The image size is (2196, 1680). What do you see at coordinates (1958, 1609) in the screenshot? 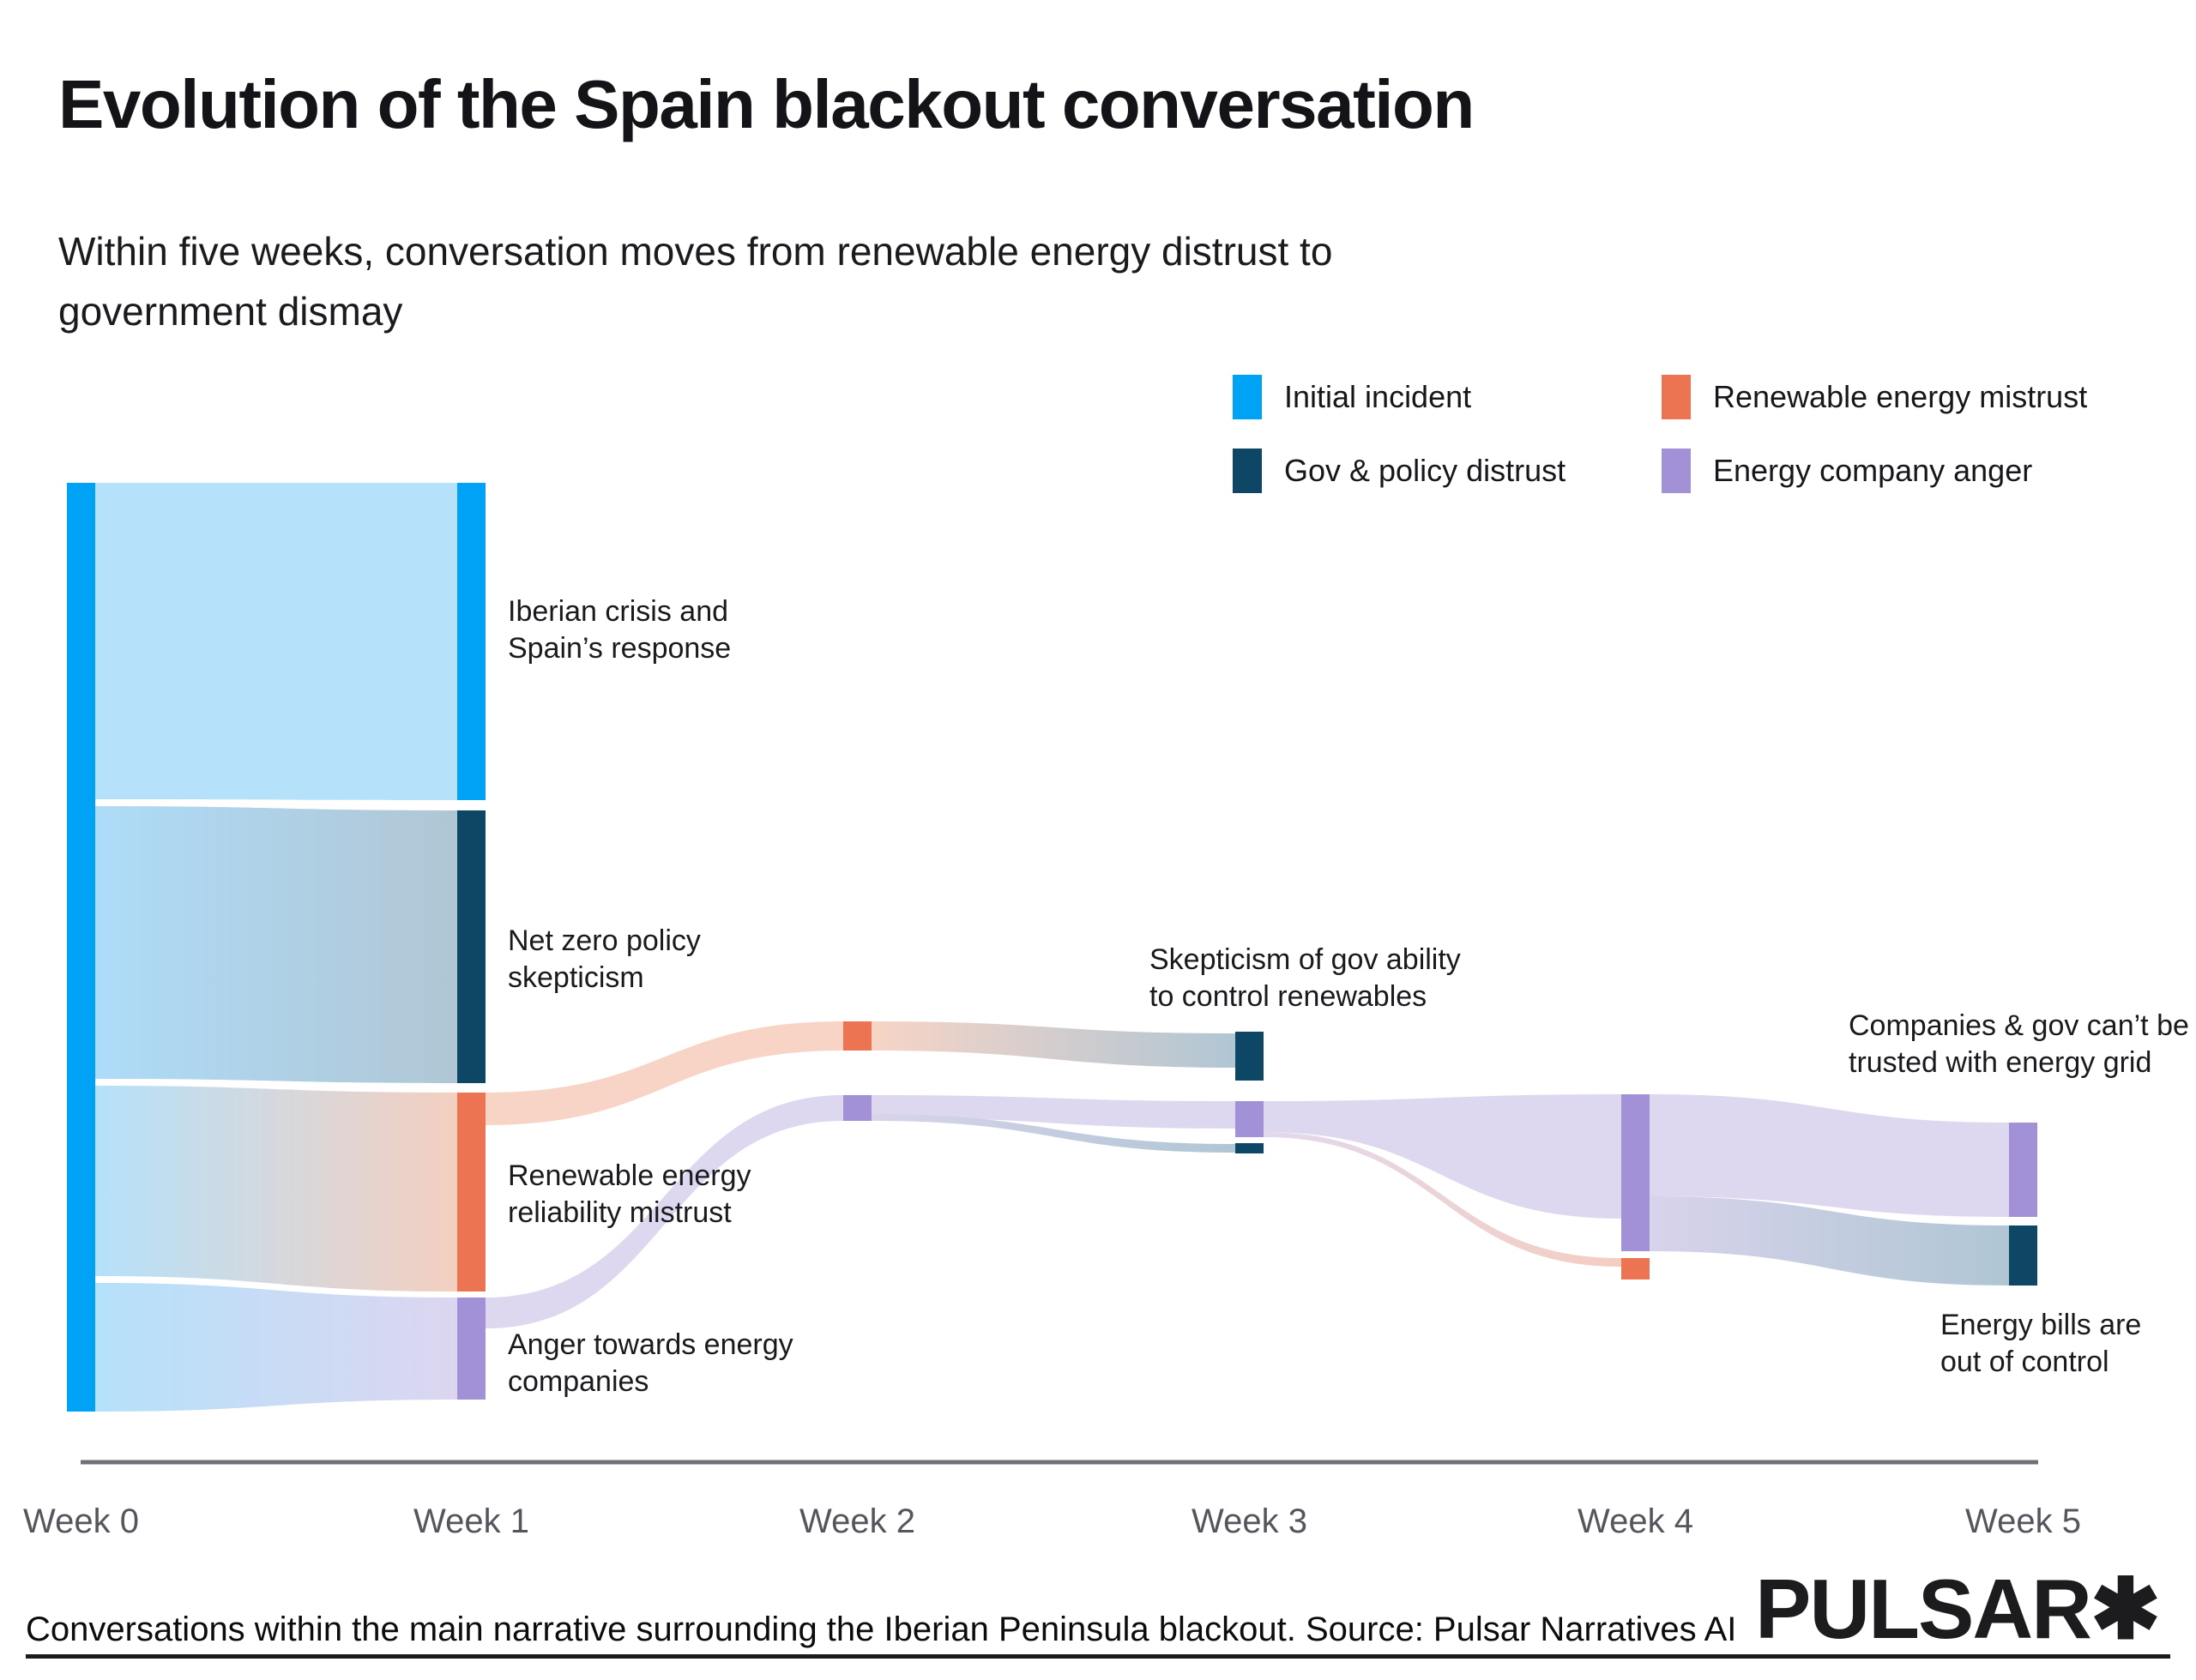
I see `pulsar-logo: PULSAR✱` at bounding box center [1958, 1609].